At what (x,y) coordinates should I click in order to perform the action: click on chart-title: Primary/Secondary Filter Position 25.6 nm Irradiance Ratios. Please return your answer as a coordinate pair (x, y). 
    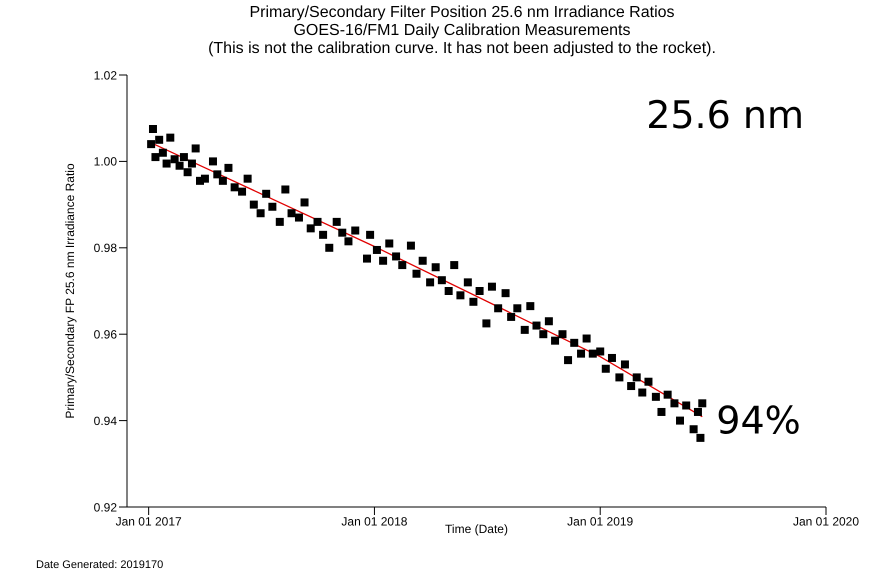
    Looking at the image, I should click on (462, 12).